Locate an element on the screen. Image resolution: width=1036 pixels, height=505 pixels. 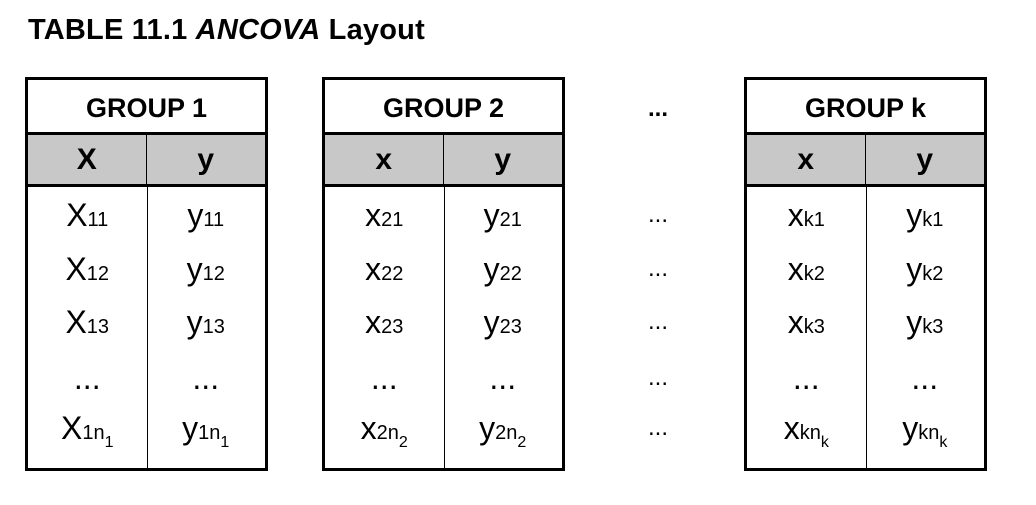
table-cell-x: xknk is located at coordinates (806, 431).